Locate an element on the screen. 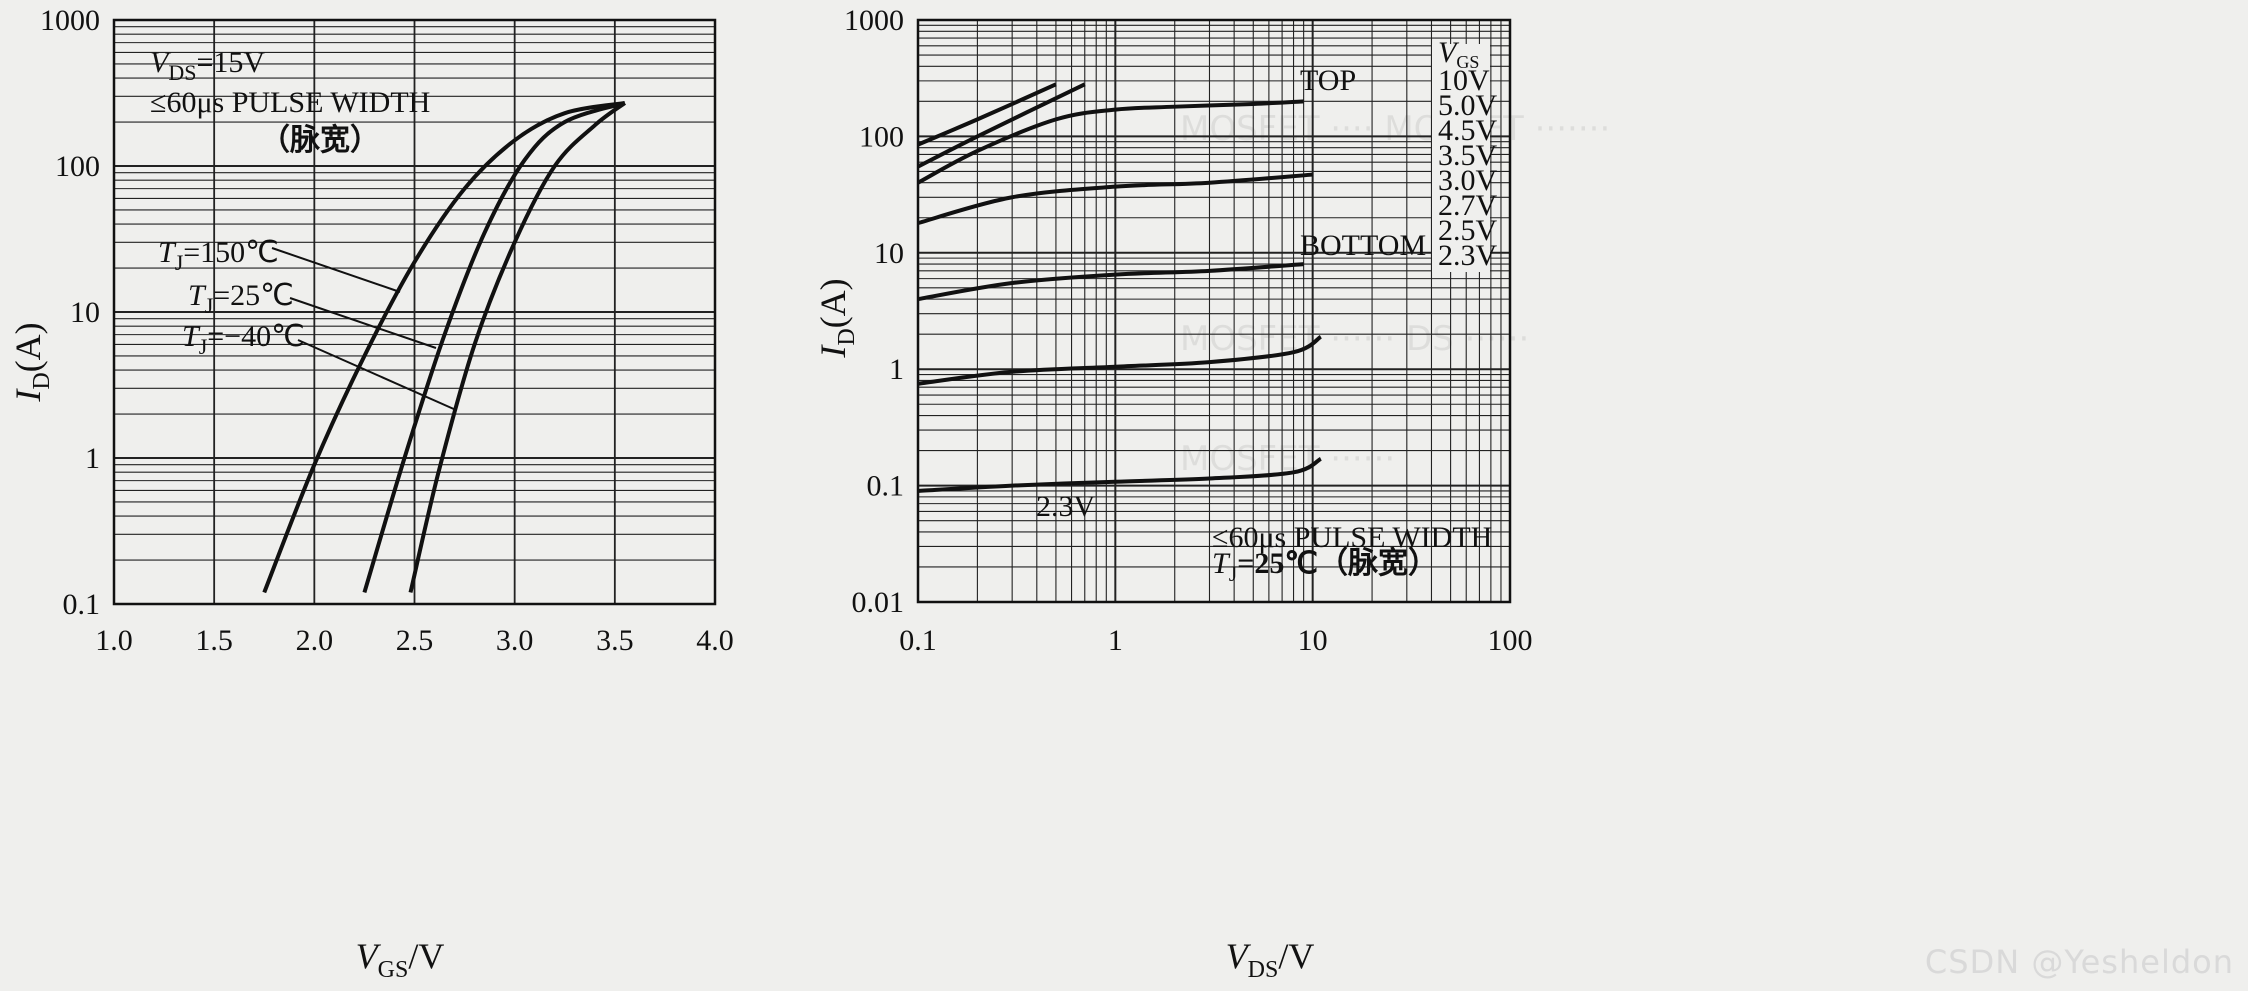 This screenshot has height=991, width=2248. c1-pulse-cn: （脉宽） is located at coordinates (320, 140).